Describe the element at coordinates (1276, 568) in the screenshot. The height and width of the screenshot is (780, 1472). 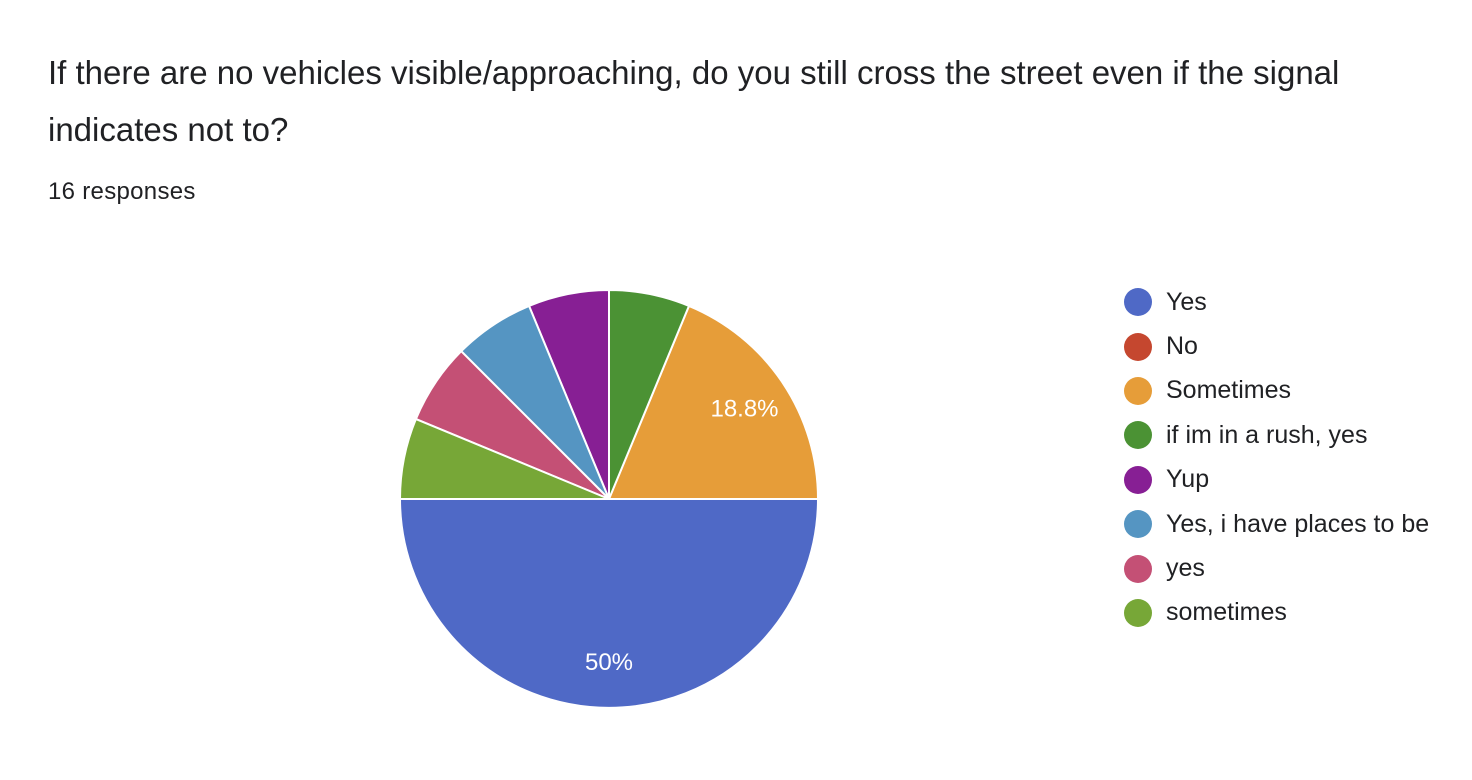
I see `legend-item: yes` at that location.